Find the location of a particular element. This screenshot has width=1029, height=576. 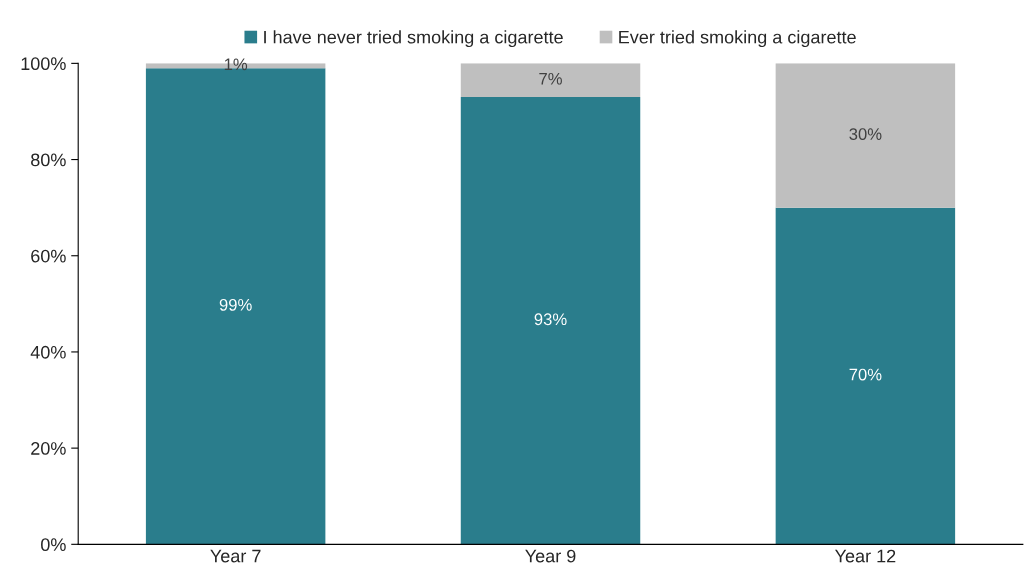

legend-label: Ever tried smoking a cigarette is located at coordinates (737, 39).